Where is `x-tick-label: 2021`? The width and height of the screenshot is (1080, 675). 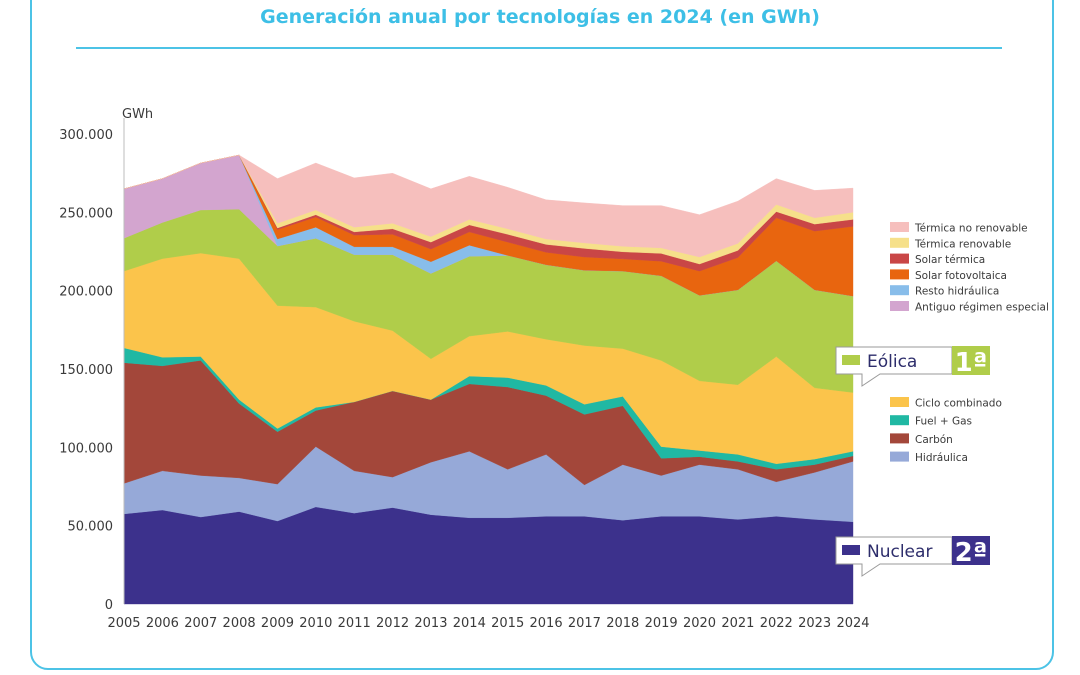 x-tick-label: 2021 is located at coordinates (737, 623).